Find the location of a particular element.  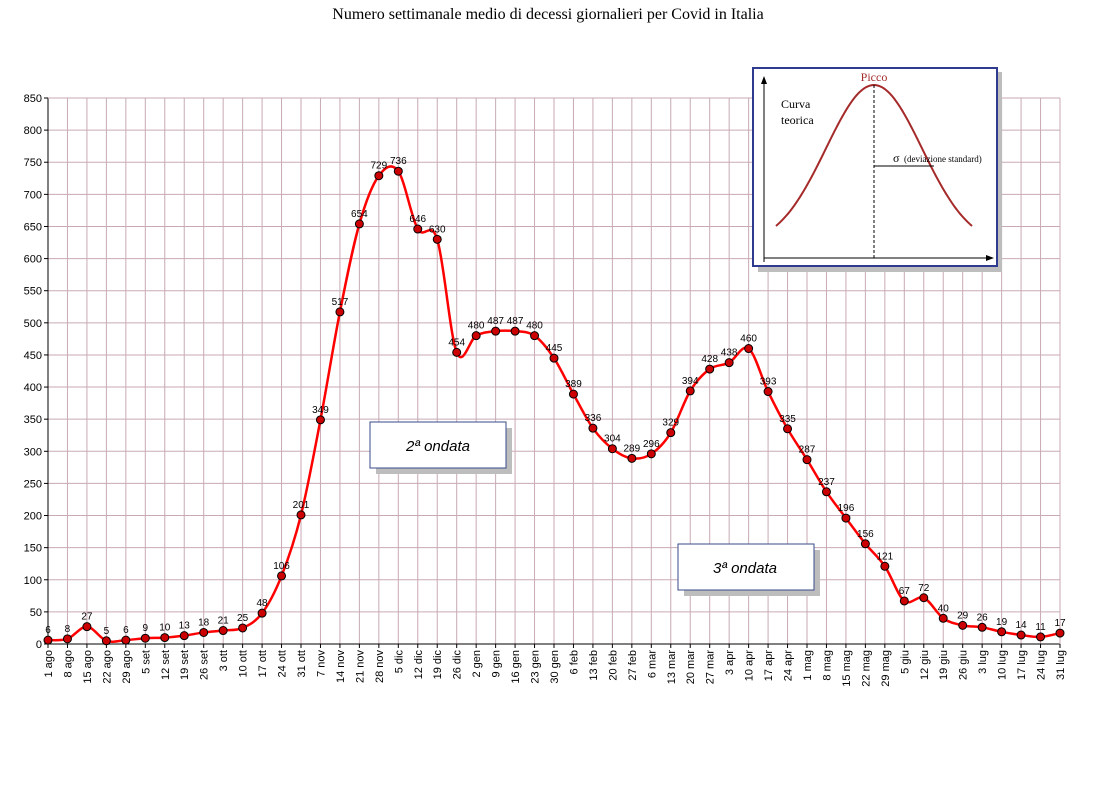

x-tick-label: 24 ott is located at coordinates (283, 664).